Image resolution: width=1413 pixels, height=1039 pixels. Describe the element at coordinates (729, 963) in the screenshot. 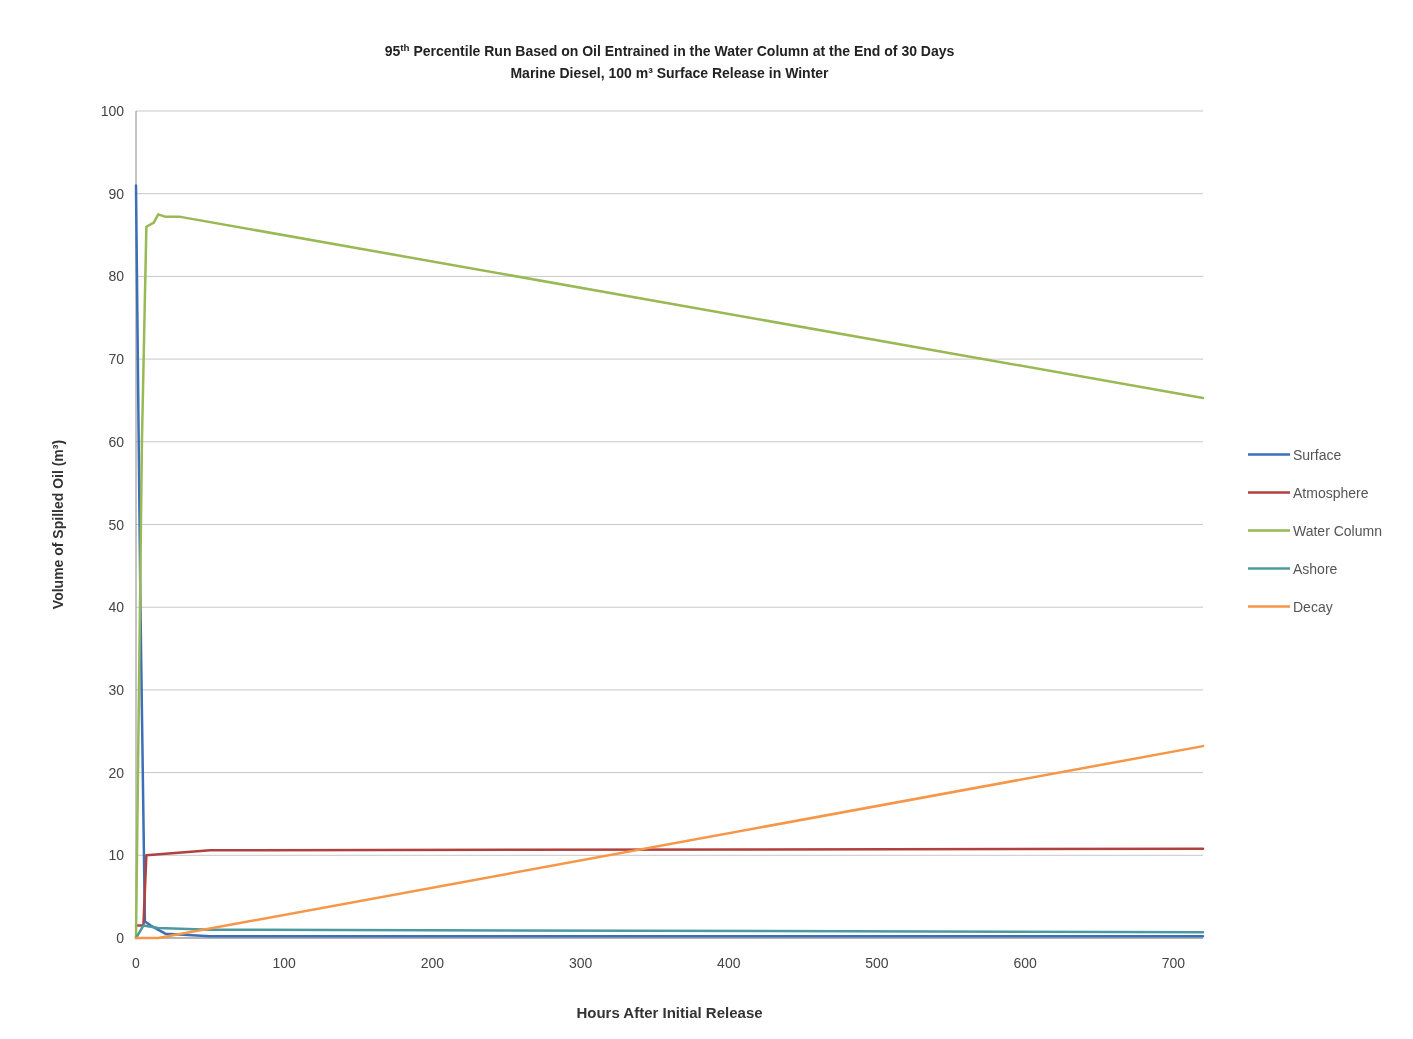

I see `x-tick-label: 400` at that location.